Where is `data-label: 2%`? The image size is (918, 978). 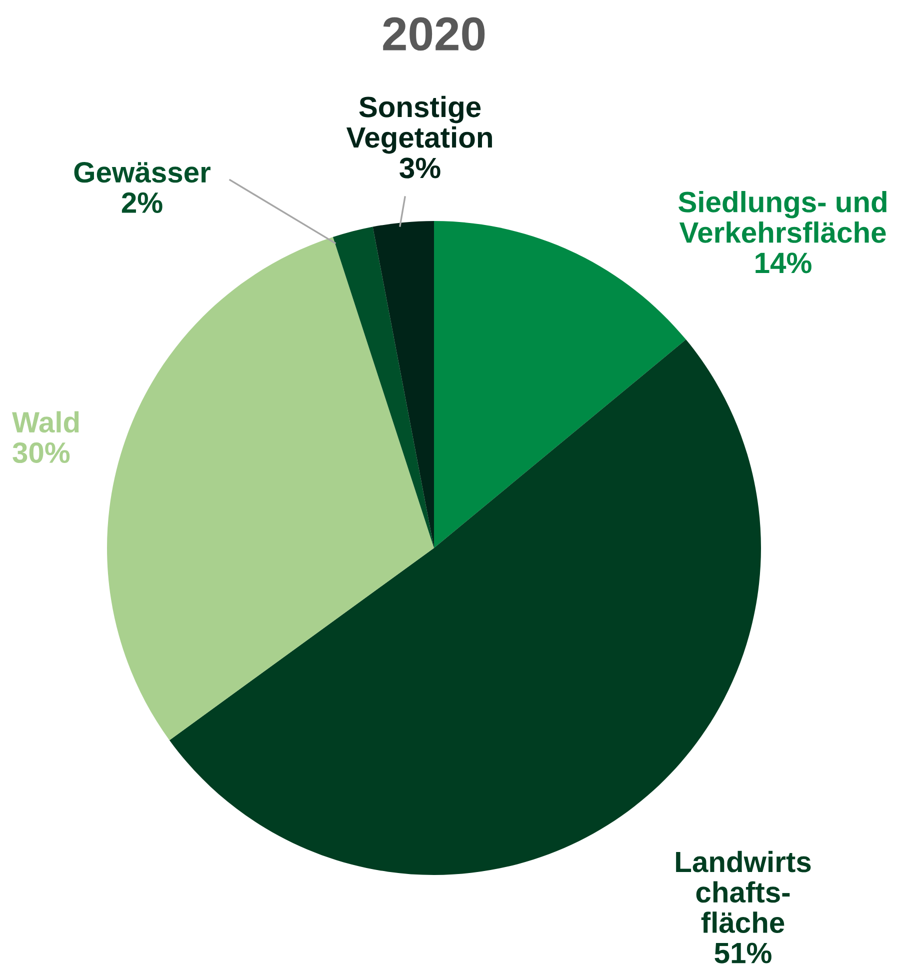
data-label: 2% is located at coordinates (142, 202).